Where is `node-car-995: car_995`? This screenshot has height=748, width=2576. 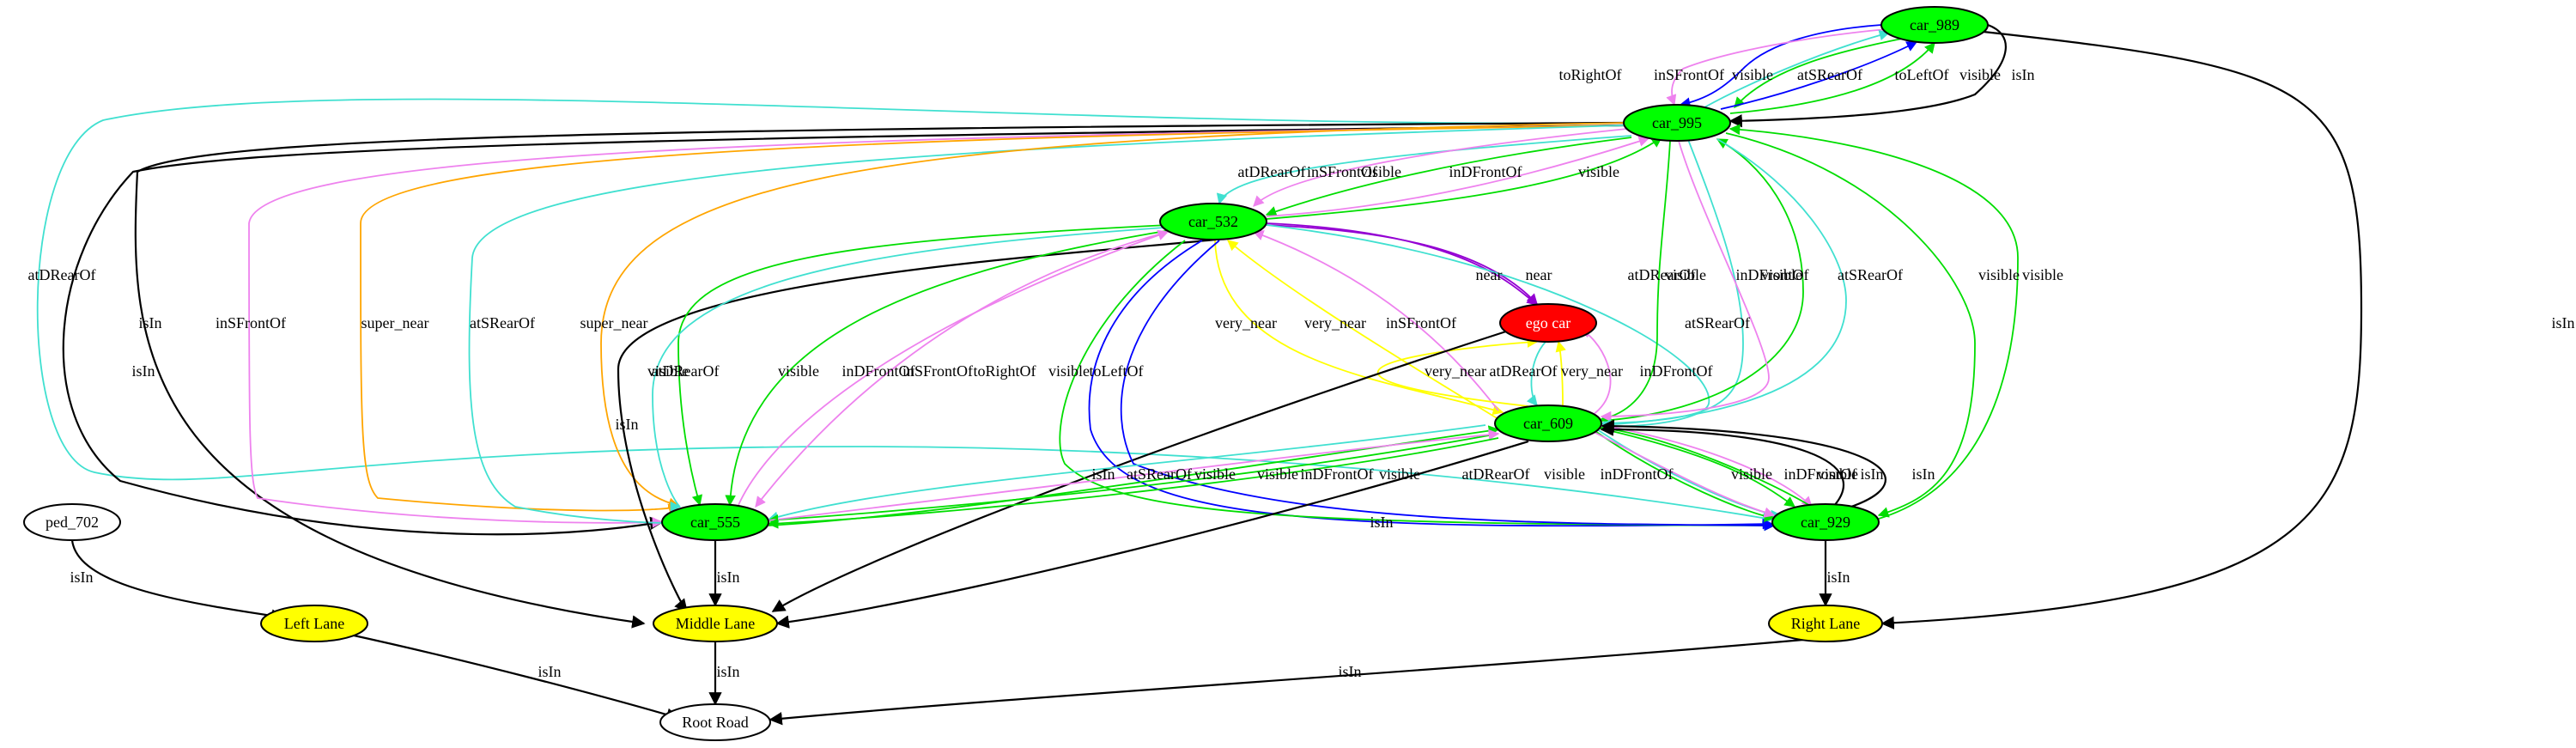 node-car-995: car_995 is located at coordinates (1677, 123).